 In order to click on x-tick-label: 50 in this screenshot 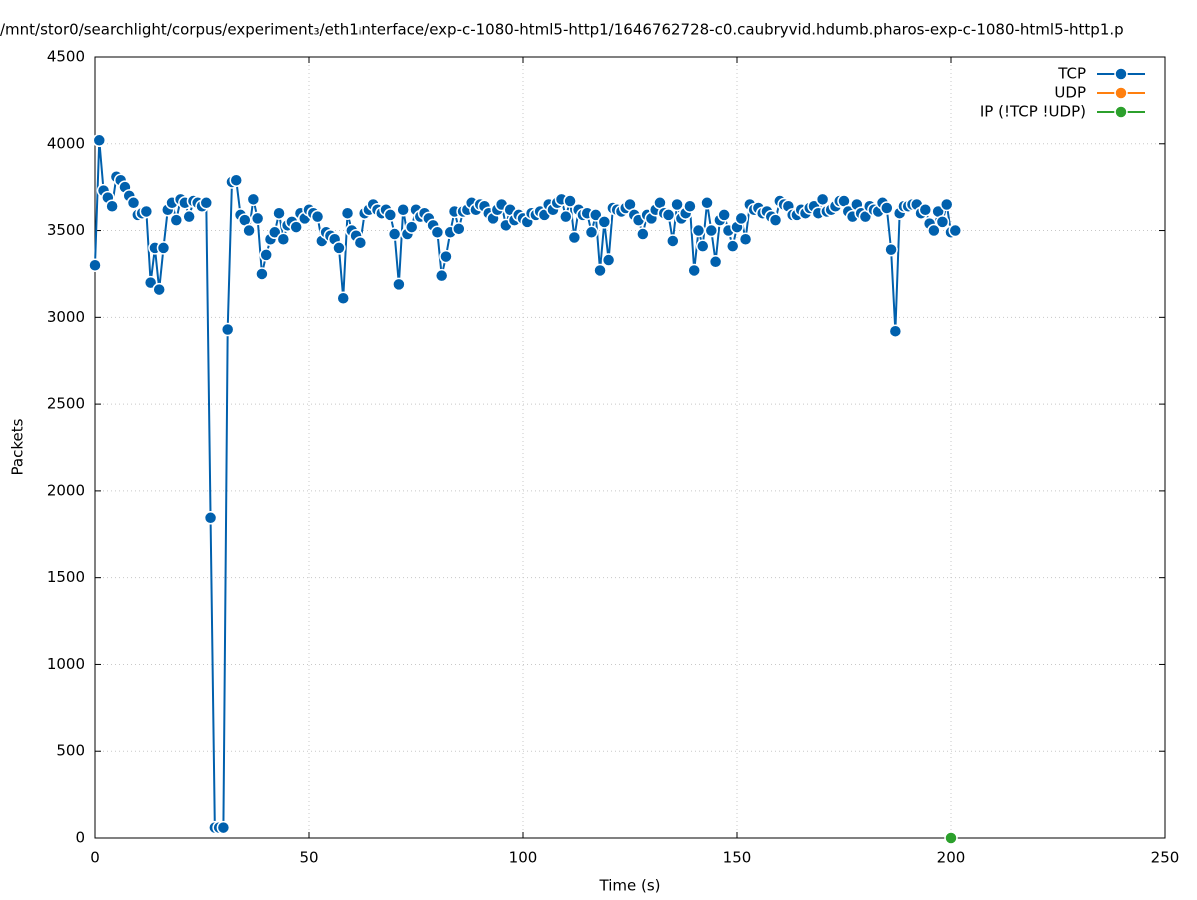, I will do `click(308, 858)`.